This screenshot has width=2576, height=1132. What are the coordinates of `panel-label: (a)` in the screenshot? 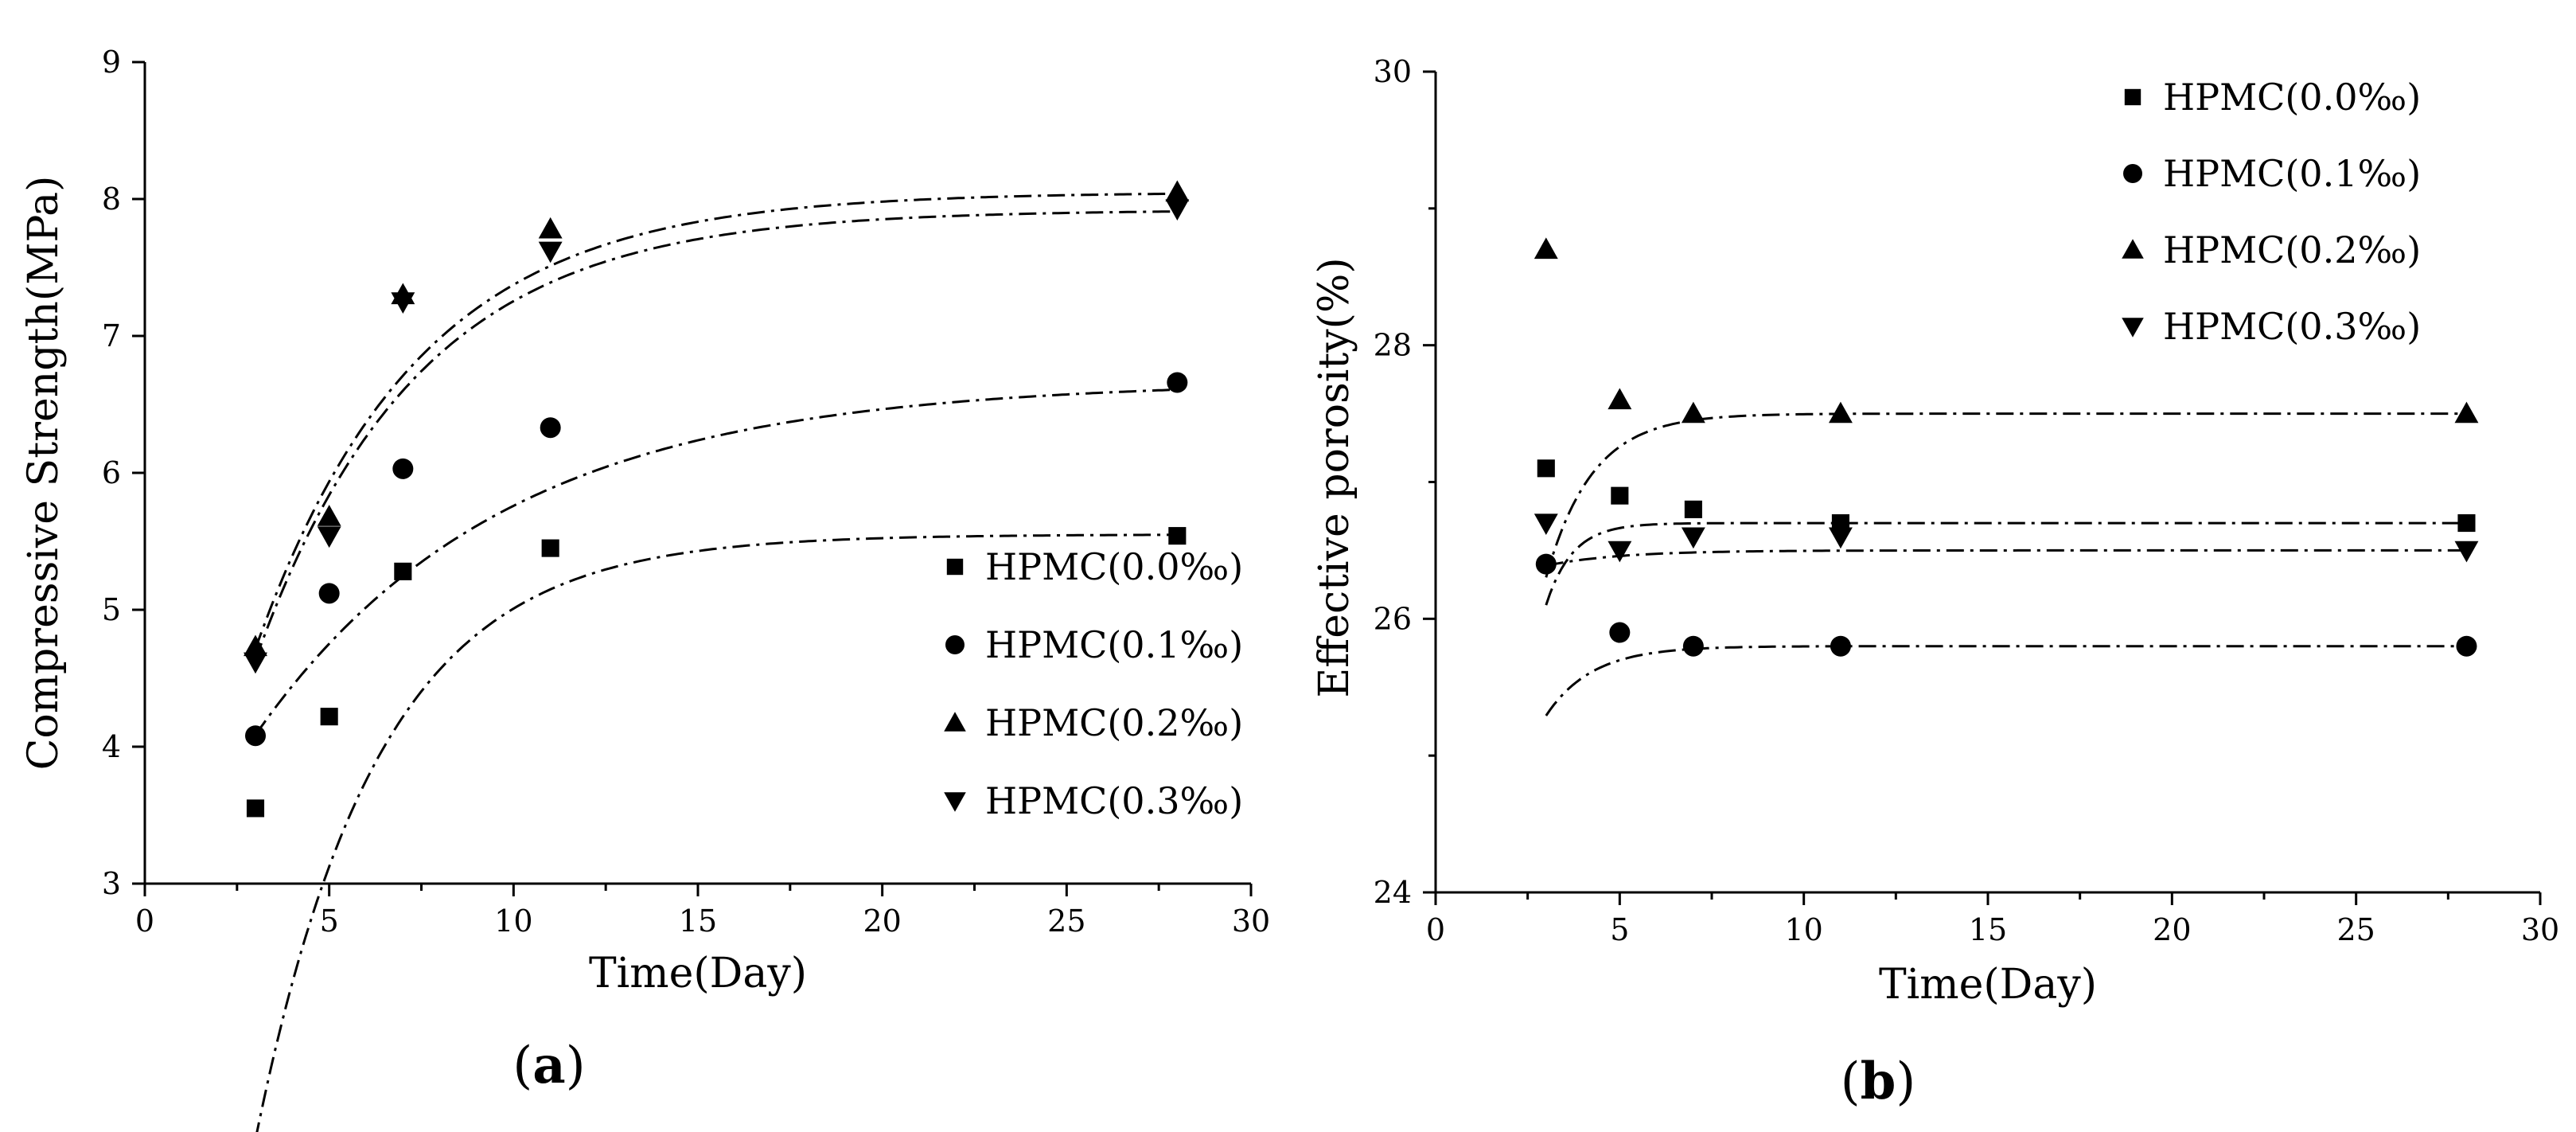 It's located at (548, 1065).